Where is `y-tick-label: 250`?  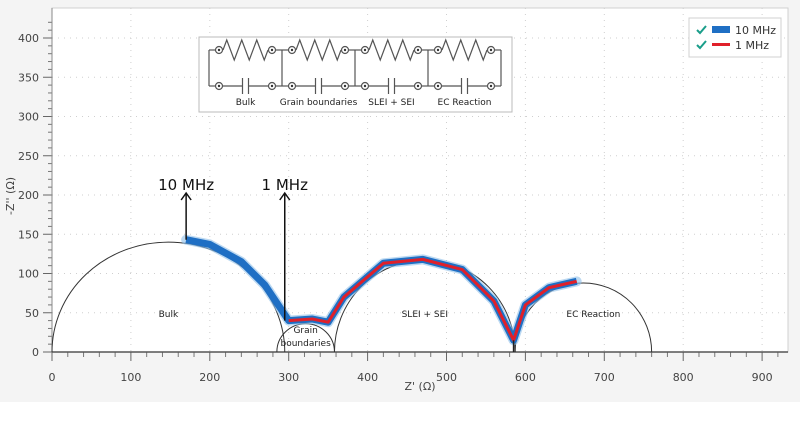
y-tick-label: 250 is located at coordinates (28, 156).